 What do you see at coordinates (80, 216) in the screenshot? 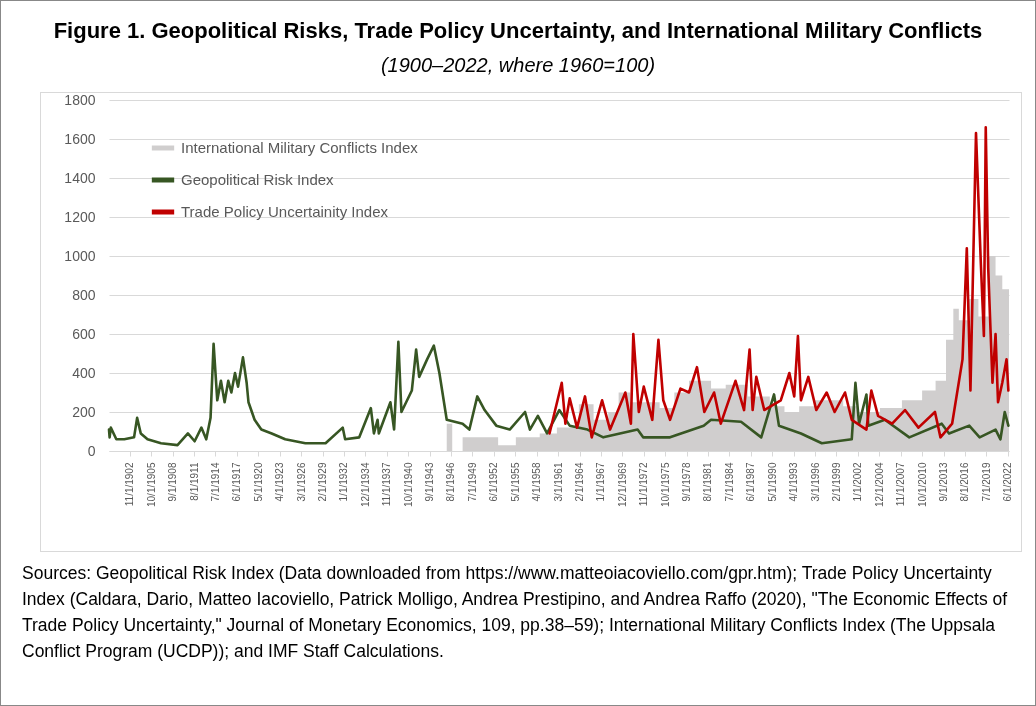
I see `y-tick-label: 1200` at bounding box center [80, 216].